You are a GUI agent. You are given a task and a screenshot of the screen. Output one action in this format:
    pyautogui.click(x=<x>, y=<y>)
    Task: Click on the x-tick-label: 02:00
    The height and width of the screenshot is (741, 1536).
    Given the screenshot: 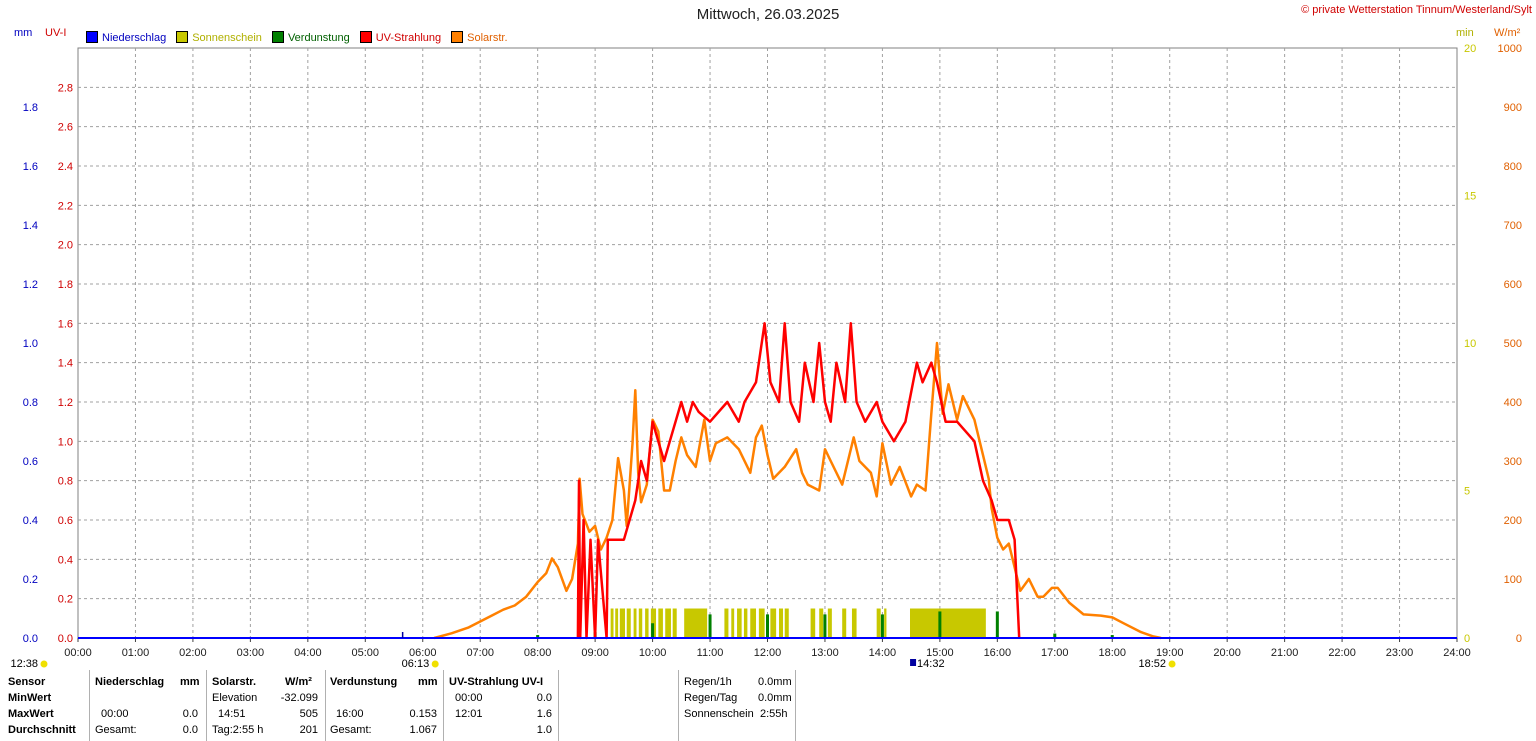 What is the action you would take?
    pyautogui.click(x=193, y=653)
    